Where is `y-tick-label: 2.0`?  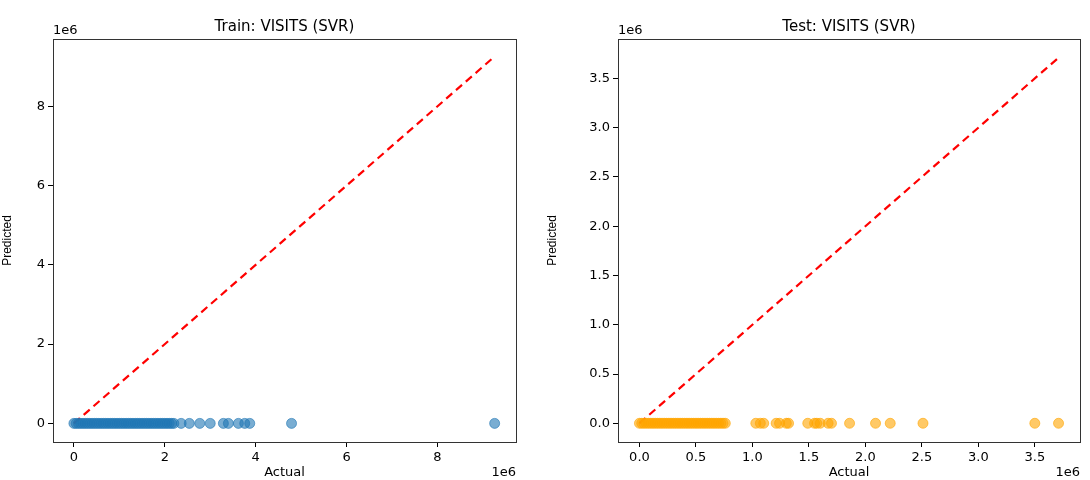
y-tick-label: 2.0 is located at coordinates (599, 225).